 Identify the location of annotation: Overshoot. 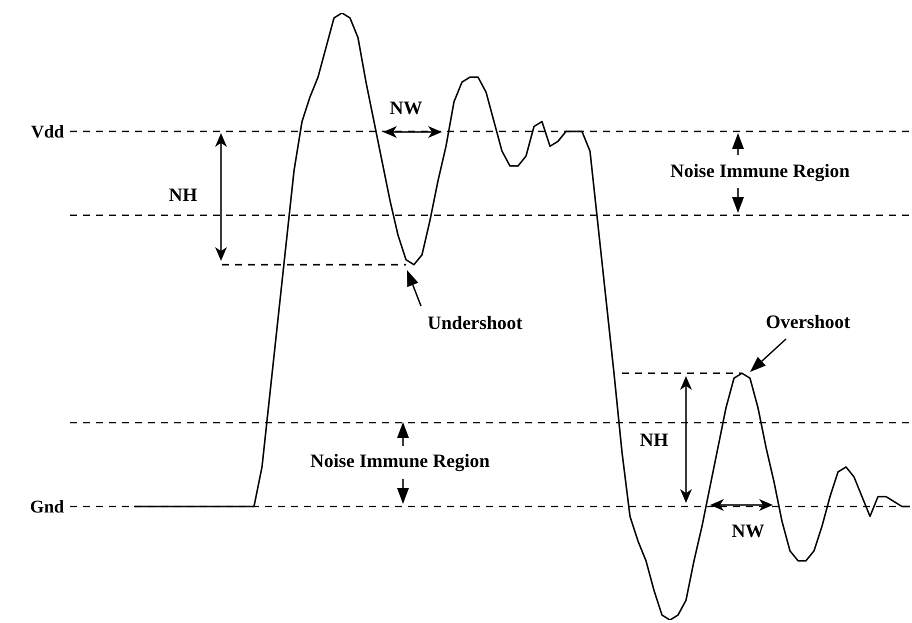
(808, 322).